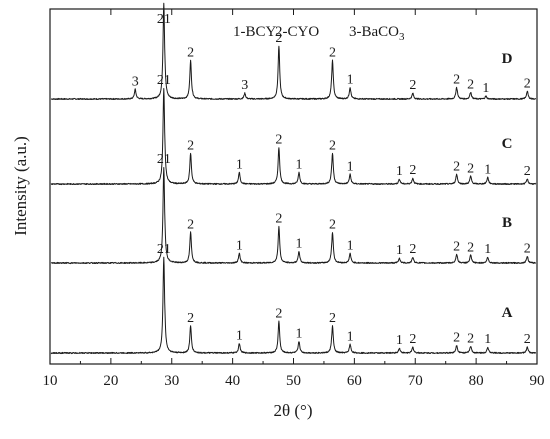  Describe the element at coordinates (332, 53) in the screenshot. I see `peak-label-d-5: 2` at that location.